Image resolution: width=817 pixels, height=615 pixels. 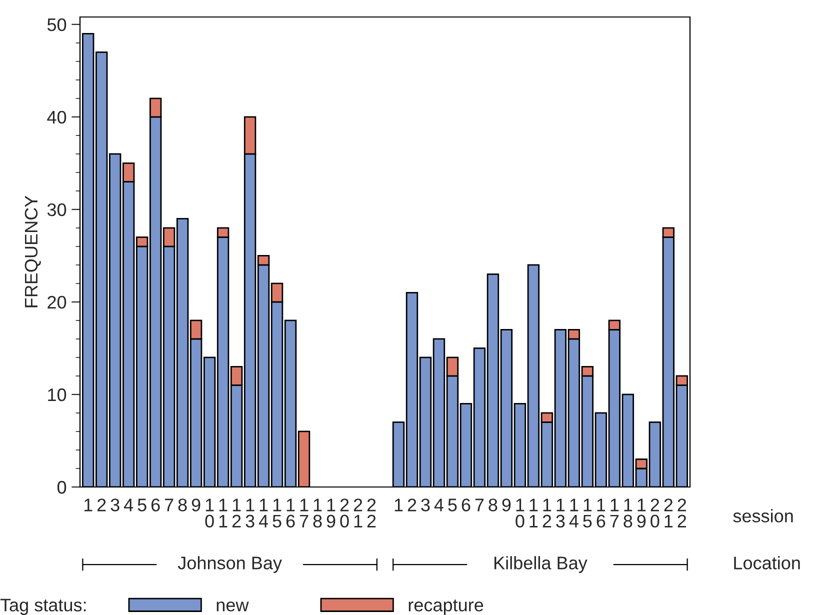 I want to click on text: Location, so click(x=767, y=563).